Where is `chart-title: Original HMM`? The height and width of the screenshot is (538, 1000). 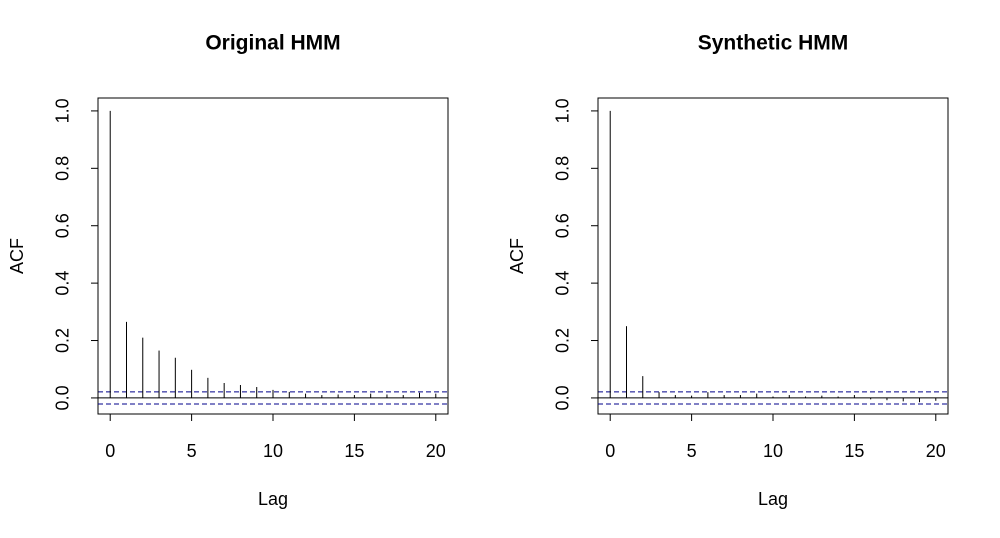
chart-title: Original HMM is located at coordinates (272, 43).